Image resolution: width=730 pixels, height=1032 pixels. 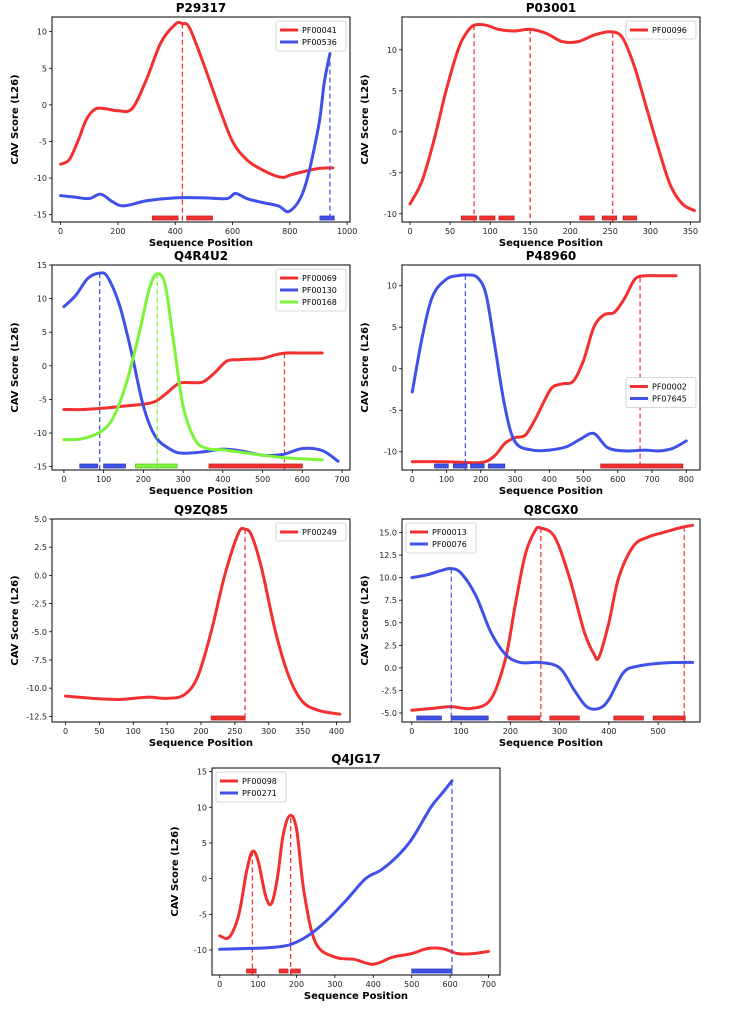 I want to click on x-tick-label: 350, so click(x=302, y=731).